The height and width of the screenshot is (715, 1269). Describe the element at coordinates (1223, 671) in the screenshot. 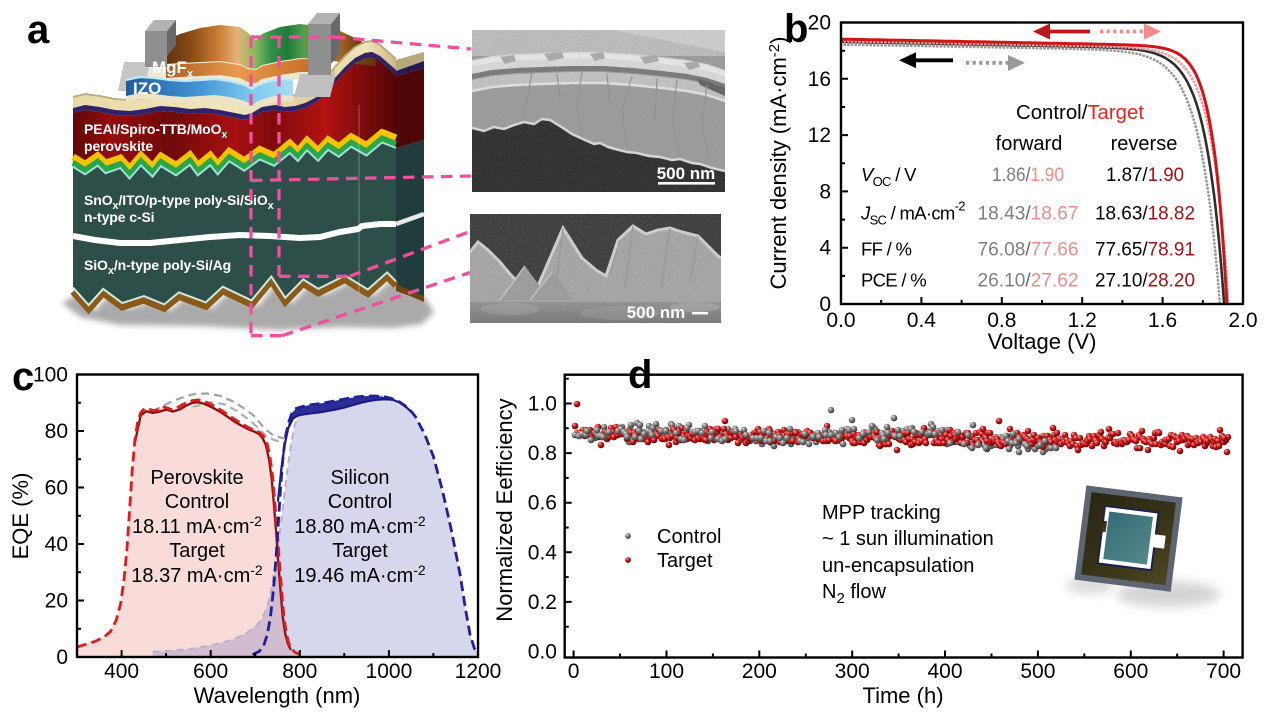

I see `svg-text: 700` at that location.